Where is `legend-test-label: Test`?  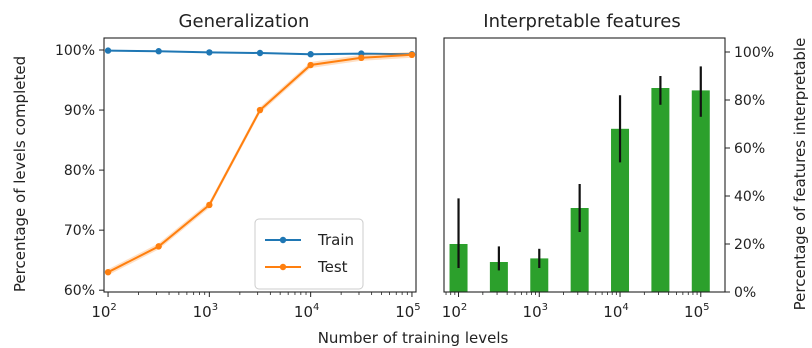
legend-test-label: Test is located at coordinates (332, 267).